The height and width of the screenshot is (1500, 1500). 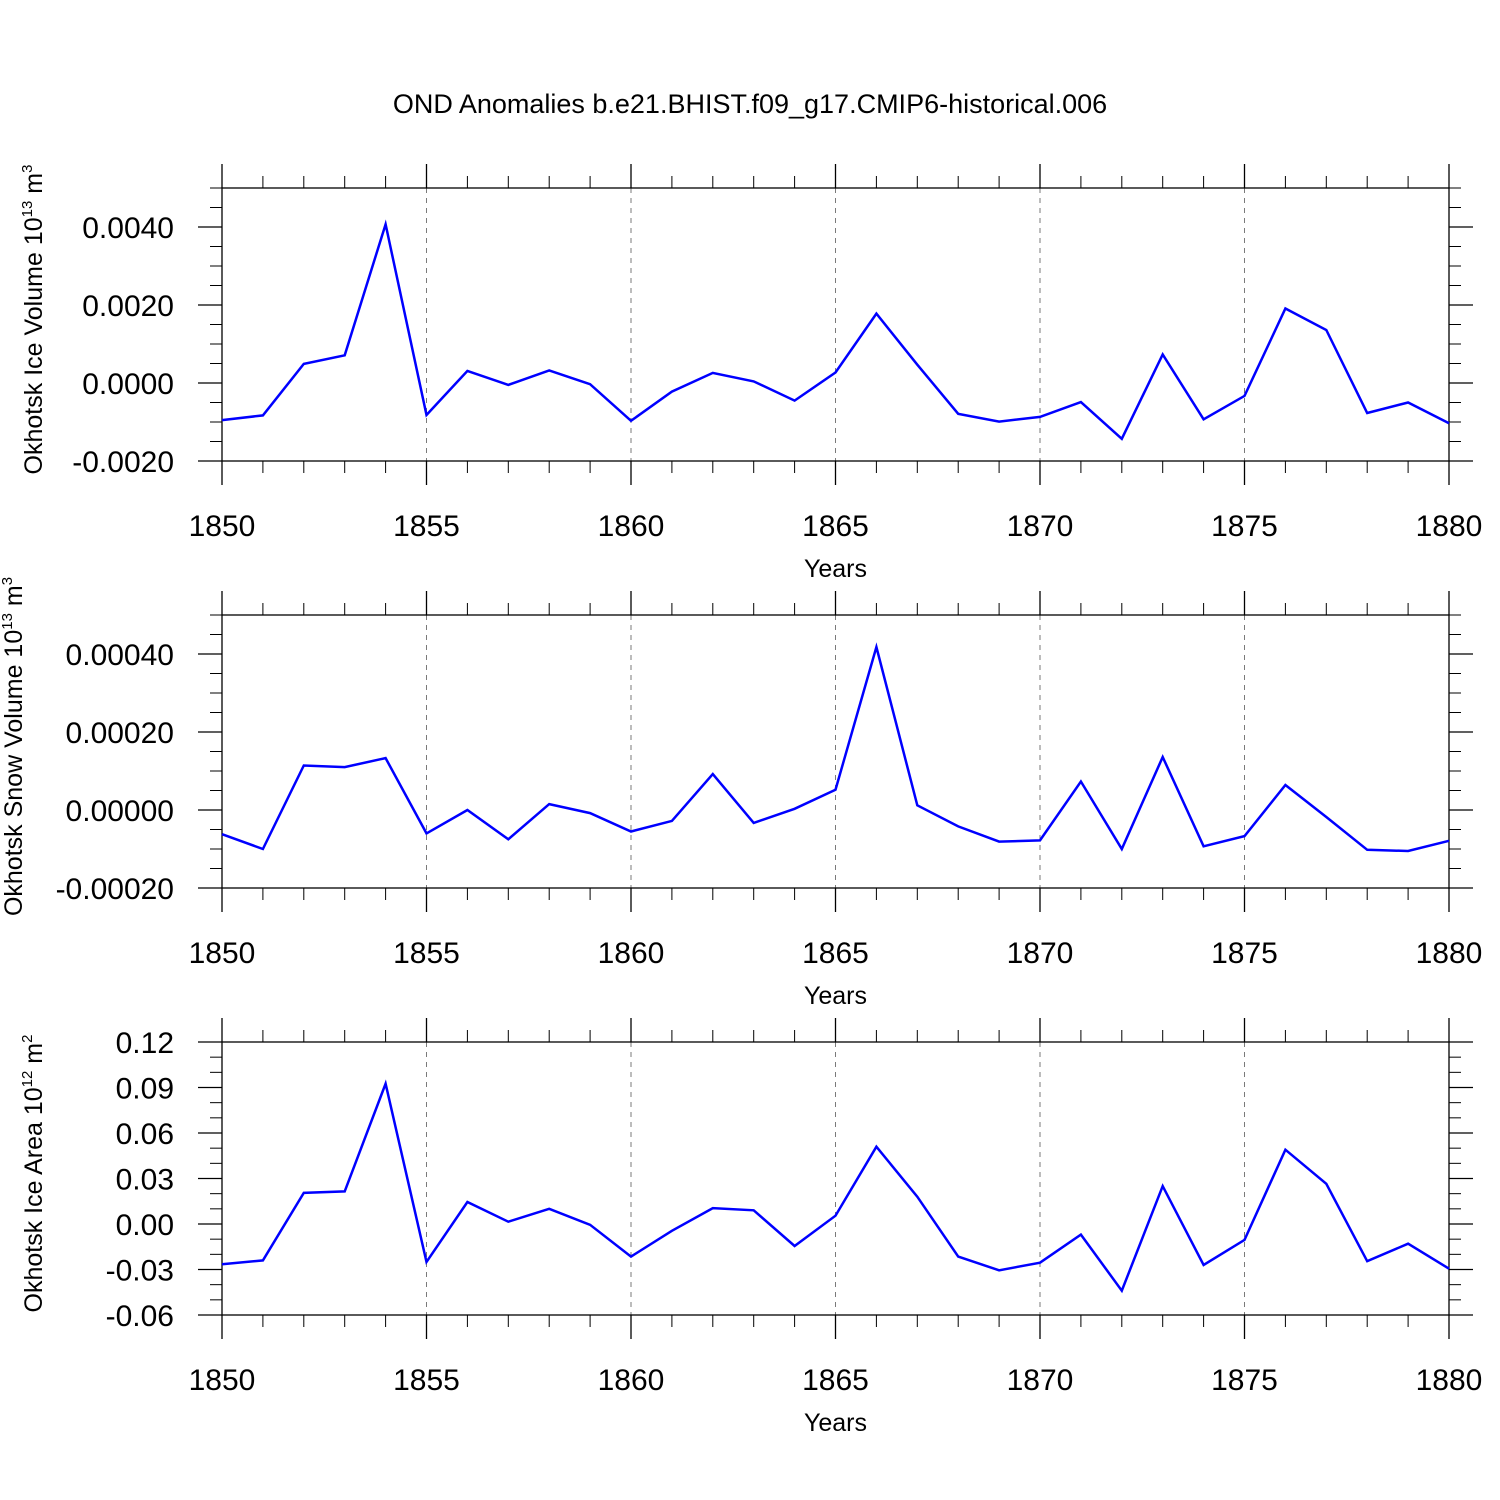 I want to click on y-tick-label: 0.03, so click(x=145, y=1180).